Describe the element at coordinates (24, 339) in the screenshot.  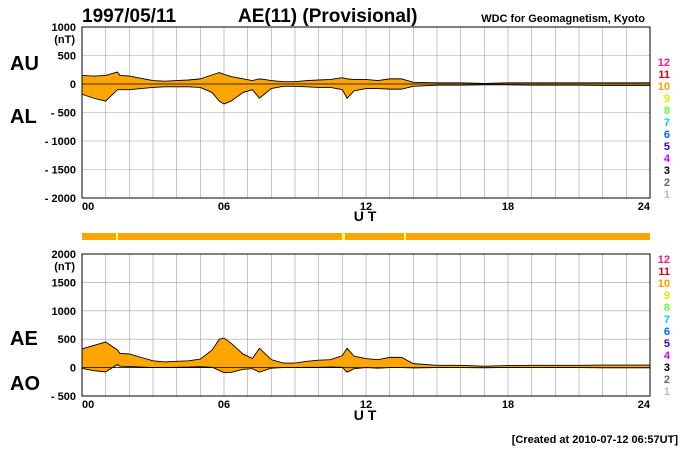
I see `ae-label: AE` at that location.